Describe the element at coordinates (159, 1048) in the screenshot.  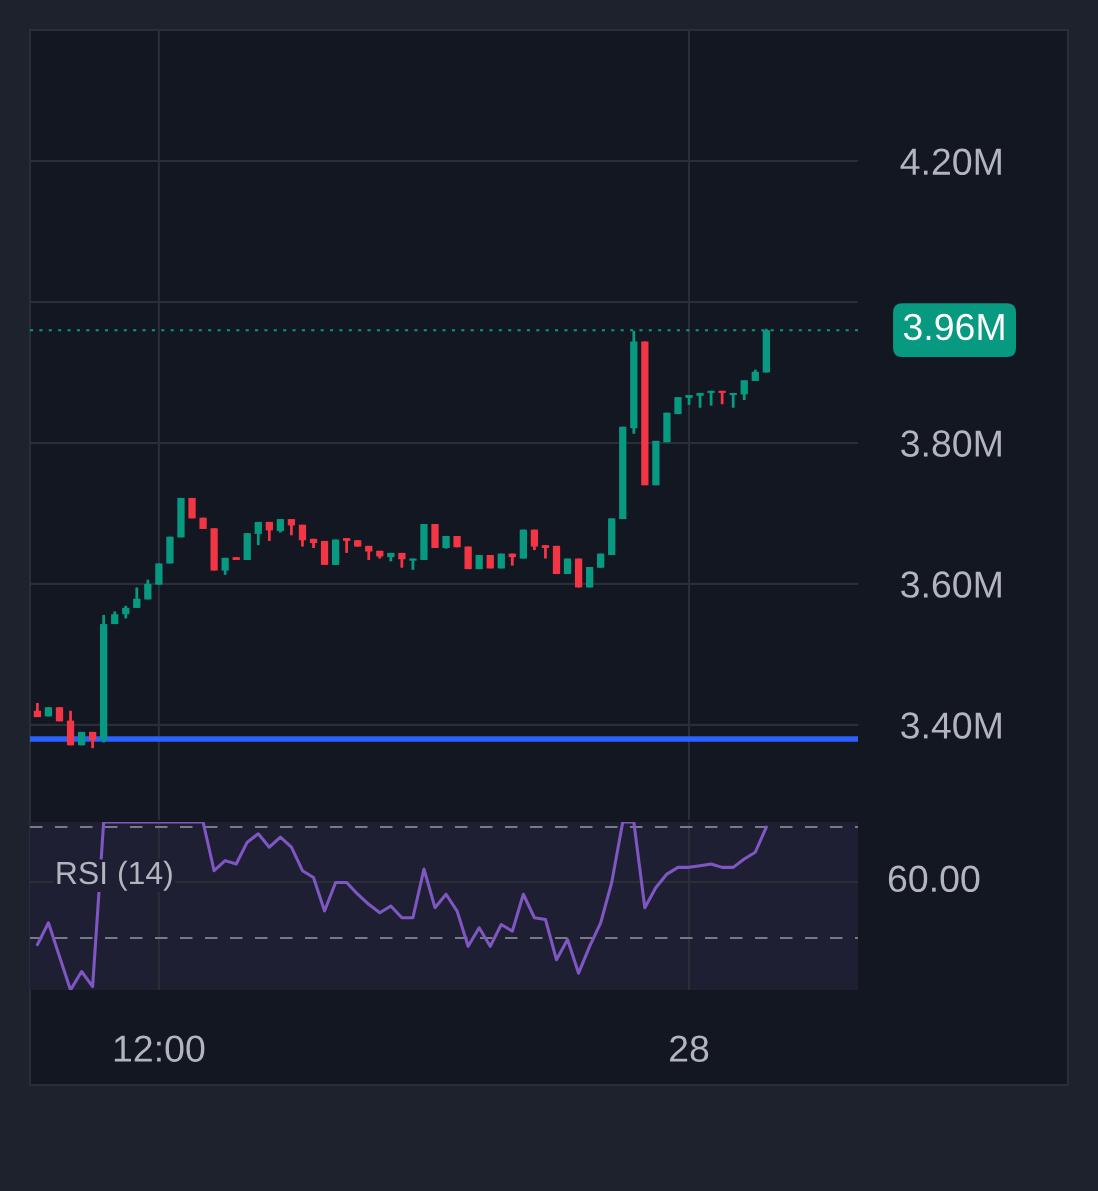
I see `x-tick-label: 12:00` at that location.